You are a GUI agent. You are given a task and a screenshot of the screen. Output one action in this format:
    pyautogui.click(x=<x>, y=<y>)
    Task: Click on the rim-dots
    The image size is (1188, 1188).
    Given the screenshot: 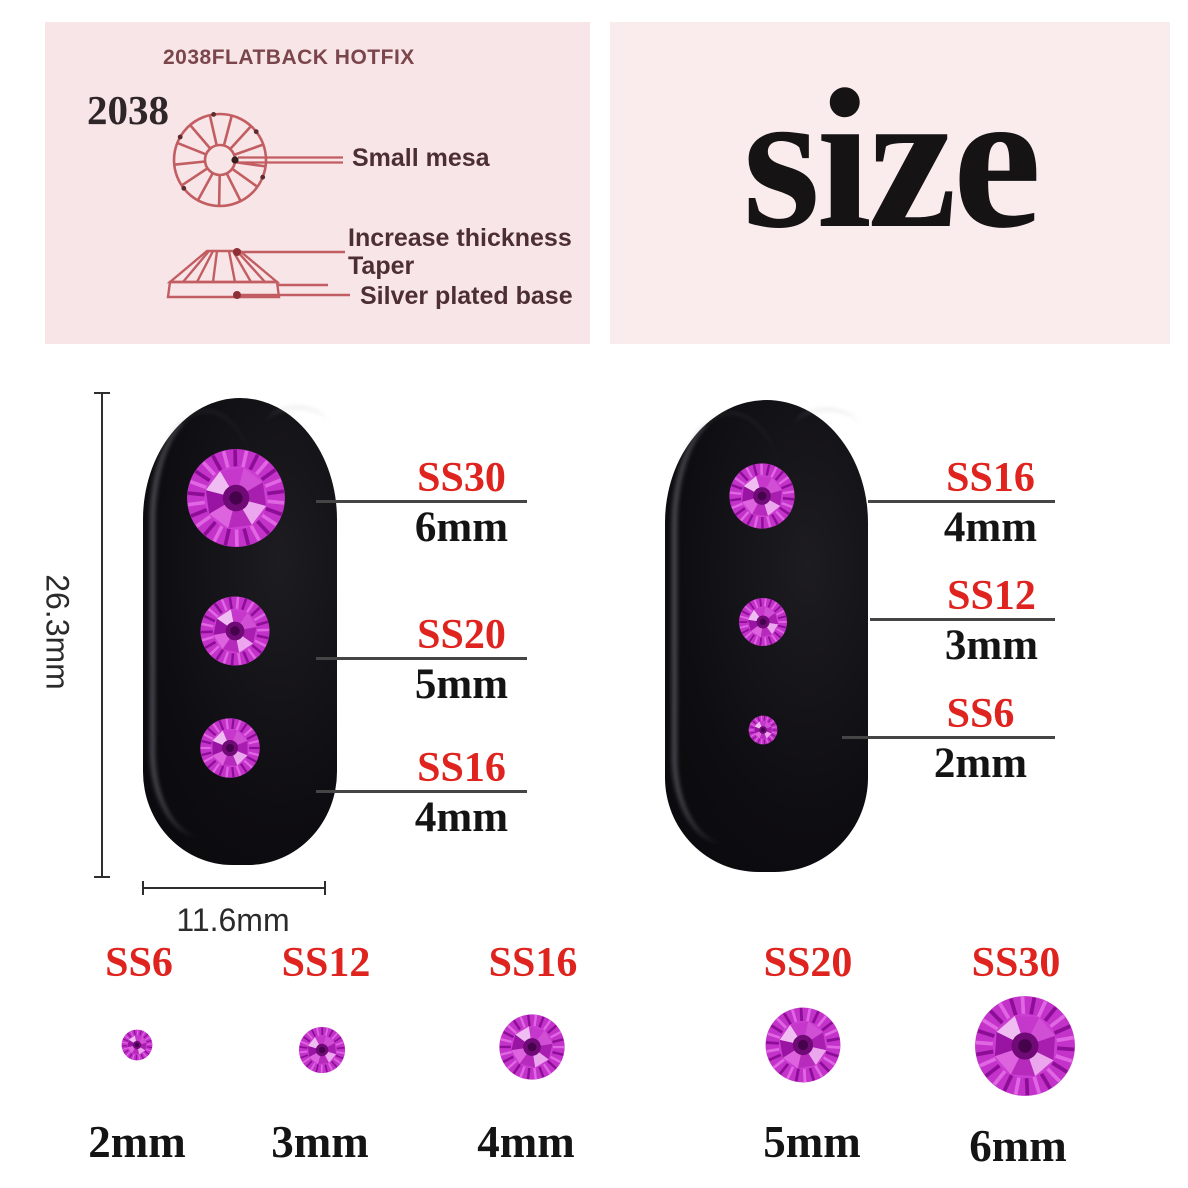 What is the action you would take?
    pyautogui.click(x=221, y=151)
    